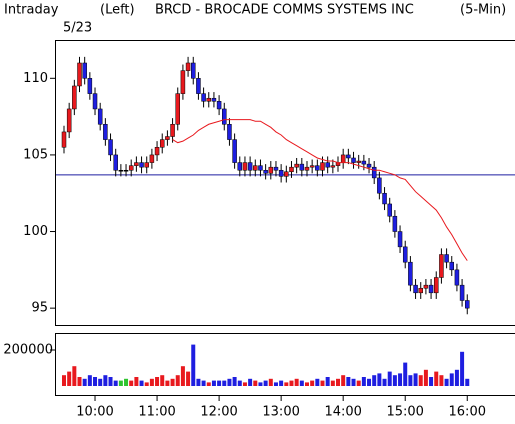 This screenshot has height=424, width=515. Describe the element at coordinates (31, 10) in the screenshot. I see `mode-label: Intraday` at that location.